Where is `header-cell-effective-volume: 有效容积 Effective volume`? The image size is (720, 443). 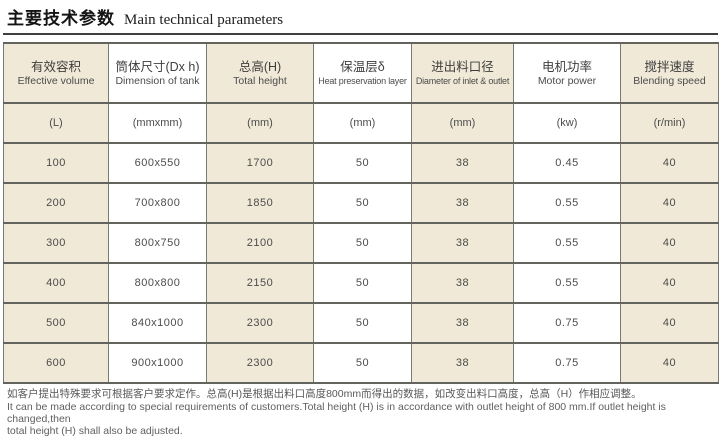 header-cell-effective-volume: 有效容积 Effective volume is located at coordinates (56, 73).